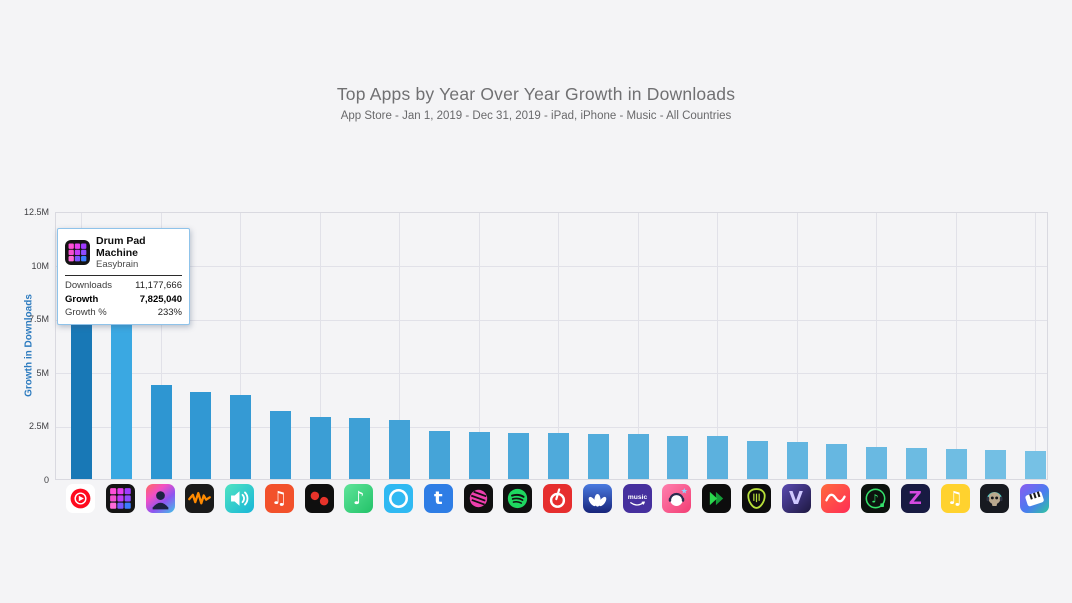 This screenshot has height=603, width=1072. Describe the element at coordinates (160, 498) in the screenshot. I see `rainbow-character-icon` at that location.